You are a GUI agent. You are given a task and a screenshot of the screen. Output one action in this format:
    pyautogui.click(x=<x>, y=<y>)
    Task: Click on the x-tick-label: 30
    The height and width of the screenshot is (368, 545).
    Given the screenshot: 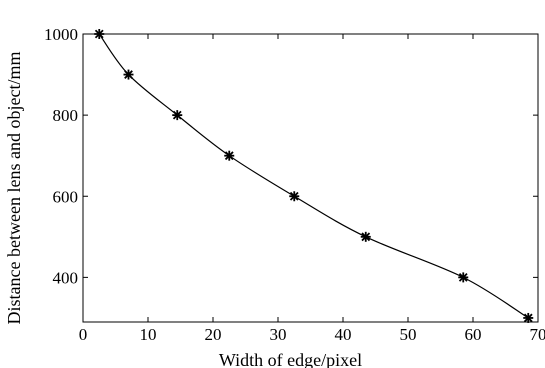 What is the action you would take?
    pyautogui.click(x=278, y=334)
    